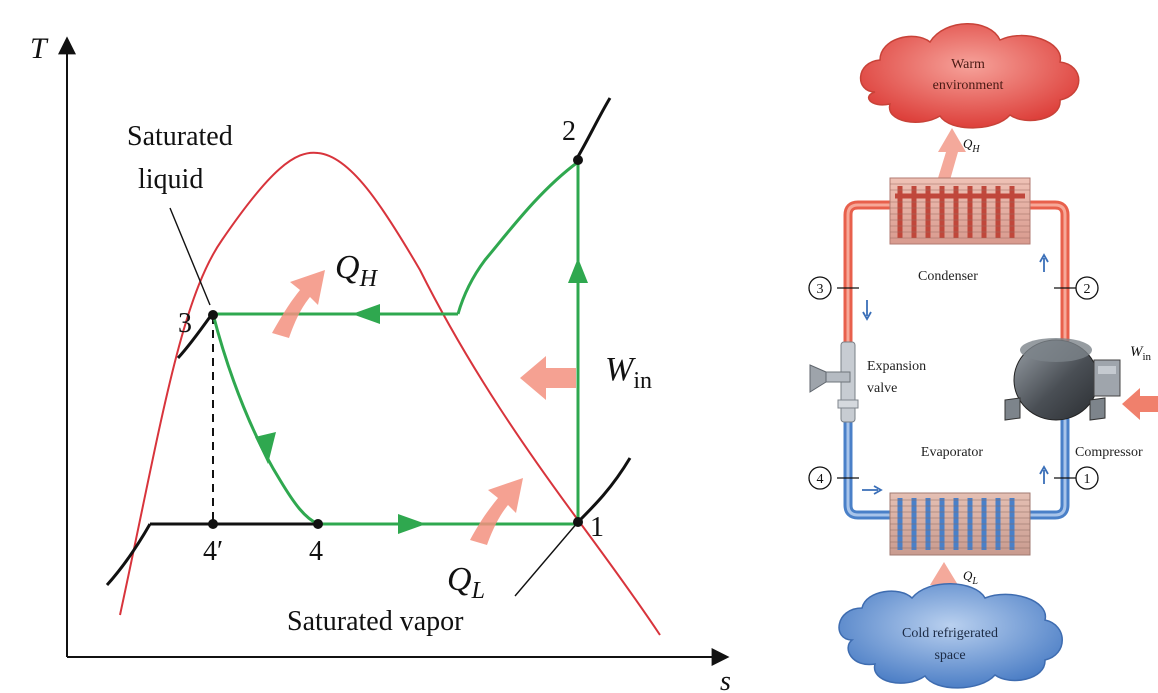 Image resolution: width=1158 pixels, height=693 pixels. What do you see at coordinates (975, 149) in the screenshot?
I see `qh-system-sub: H` at bounding box center [975, 149].